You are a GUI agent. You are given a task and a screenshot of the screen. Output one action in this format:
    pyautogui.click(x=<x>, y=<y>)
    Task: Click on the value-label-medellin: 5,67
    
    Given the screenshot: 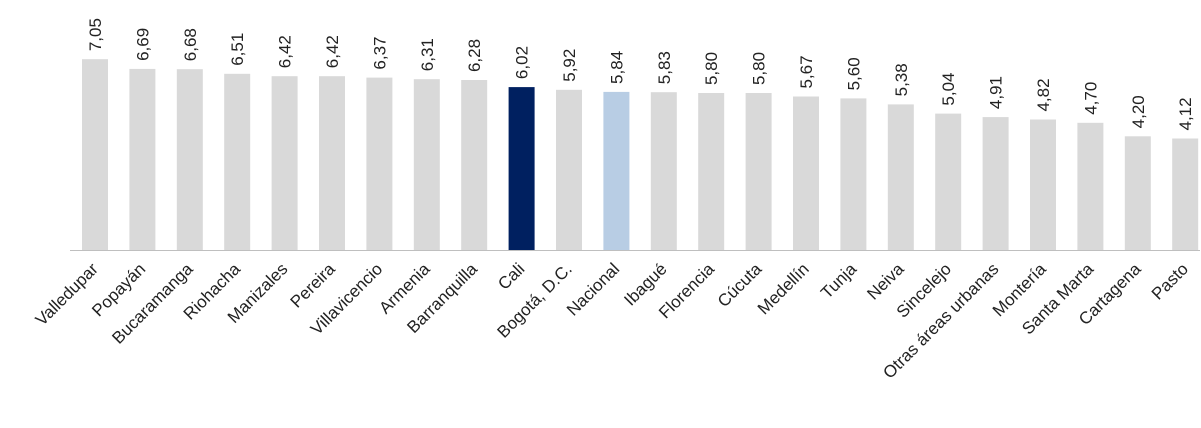 What is the action you would take?
    pyautogui.click(x=806, y=71)
    